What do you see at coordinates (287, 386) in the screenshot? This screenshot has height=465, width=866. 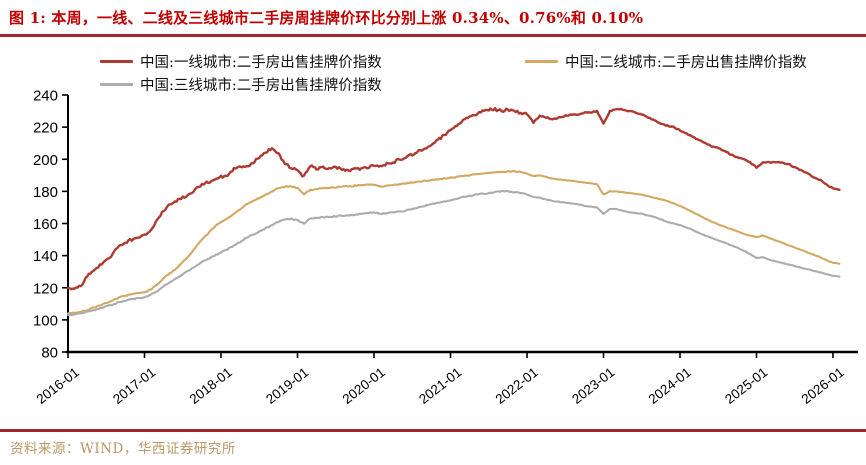 I see `x-tick-label: 2019-01` at bounding box center [287, 386].